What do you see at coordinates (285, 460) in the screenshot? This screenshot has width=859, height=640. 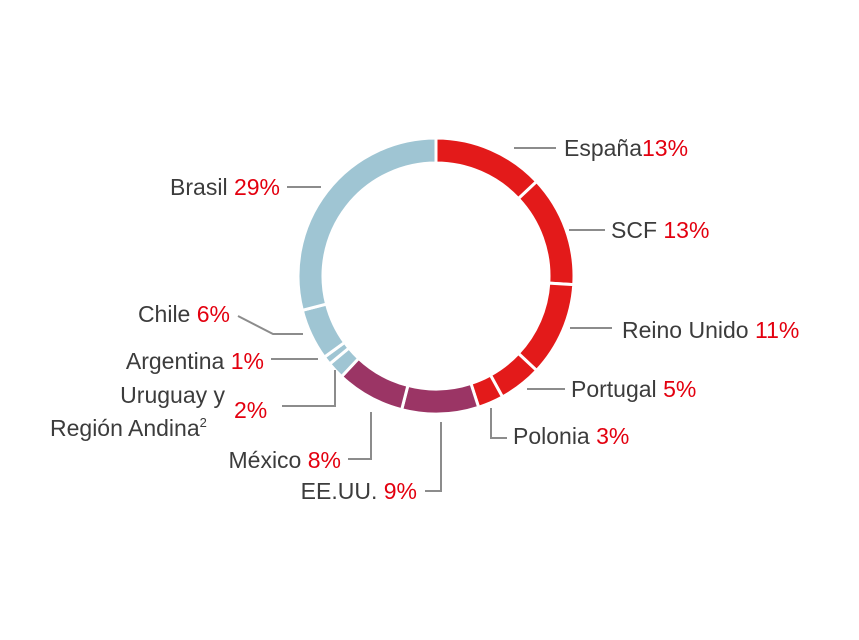 I see `label-mexico: México 8%` at bounding box center [285, 460].